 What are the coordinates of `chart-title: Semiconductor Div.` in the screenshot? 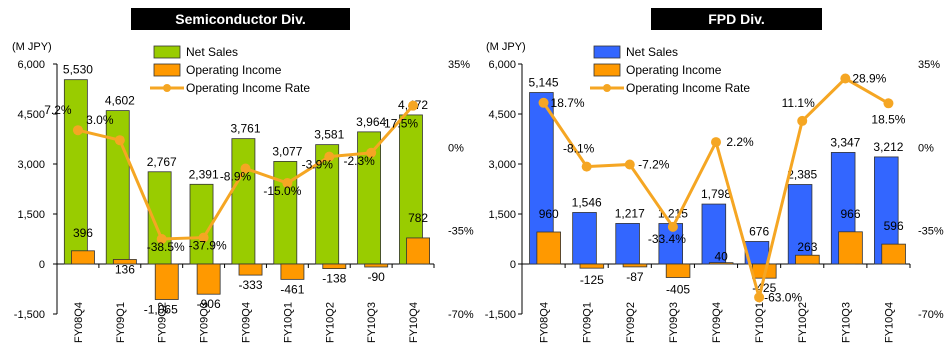 It's located at (240, 19).